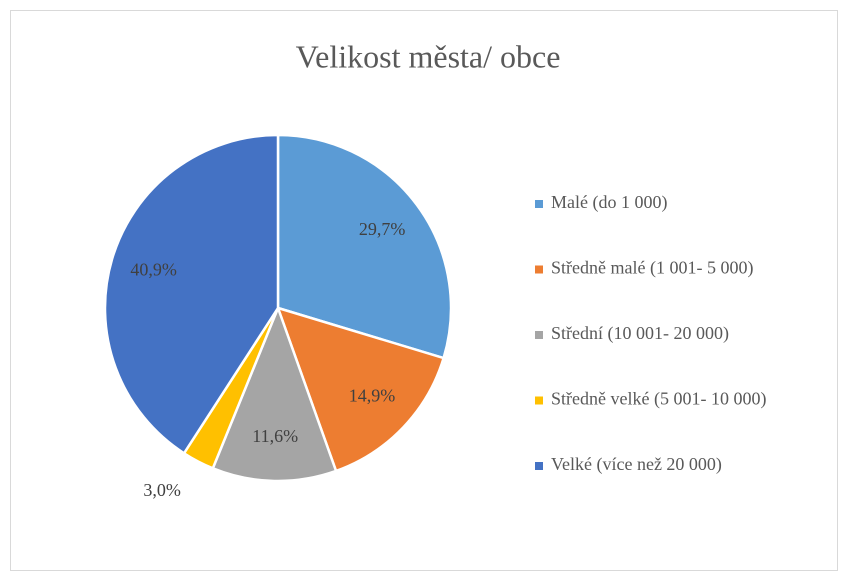  What do you see at coordinates (609, 202) in the screenshot?
I see `legend-label: Malé (do 1 000)` at bounding box center [609, 202].